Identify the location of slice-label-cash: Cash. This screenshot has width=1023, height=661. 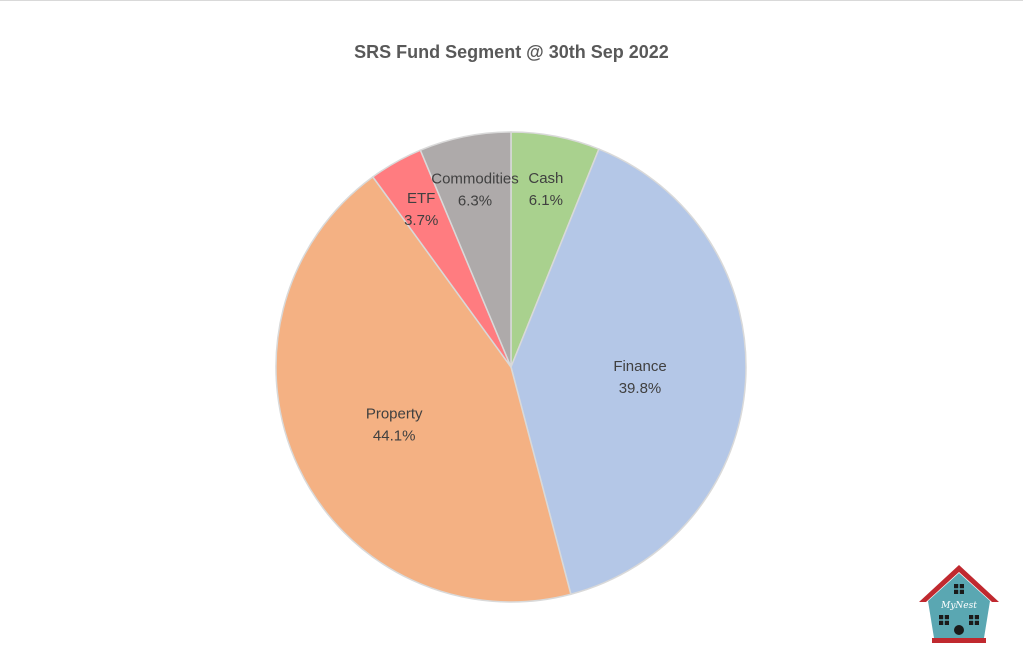
(545, 178).